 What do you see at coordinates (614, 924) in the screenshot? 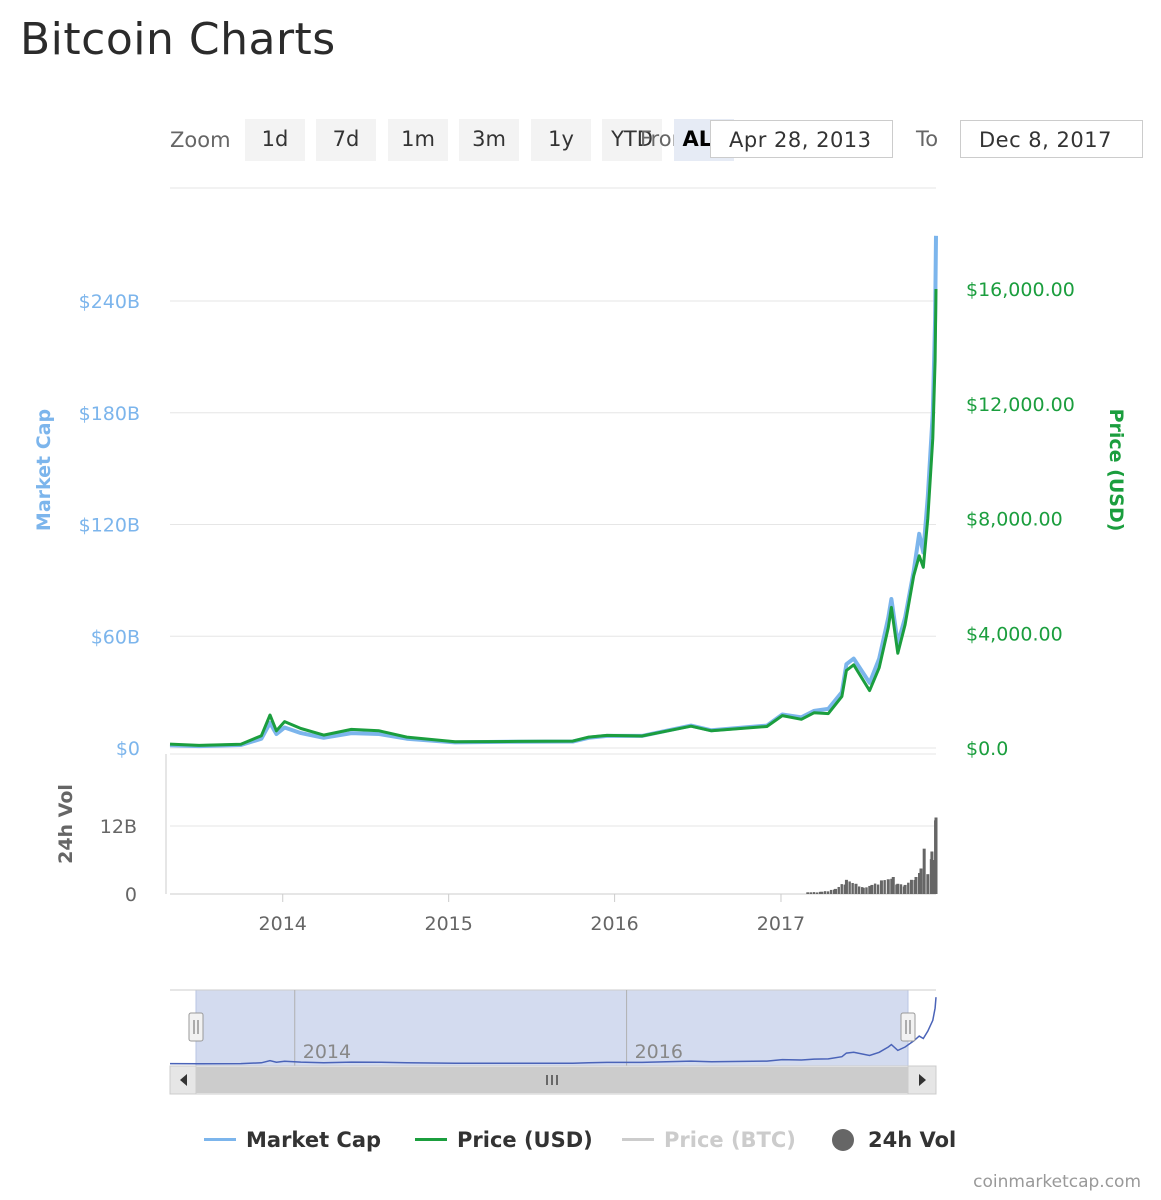
I see `x-tick-label: 2016` at bounding box center [614, 924].